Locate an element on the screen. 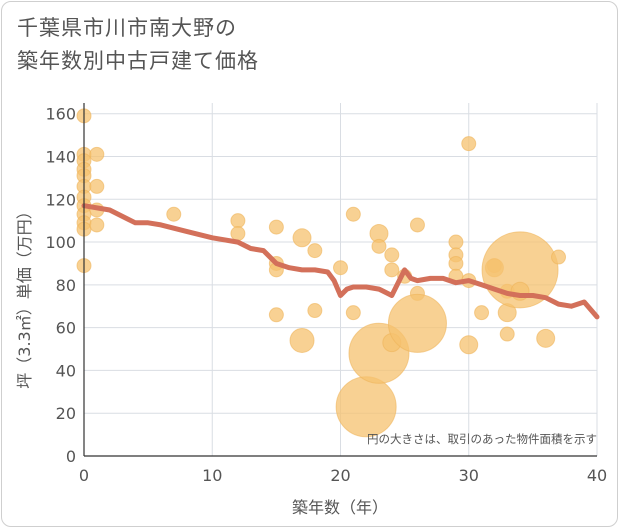 This screenshot has width=621, height=530. x-tick-label: 30 is located at coordinates (469, 475).